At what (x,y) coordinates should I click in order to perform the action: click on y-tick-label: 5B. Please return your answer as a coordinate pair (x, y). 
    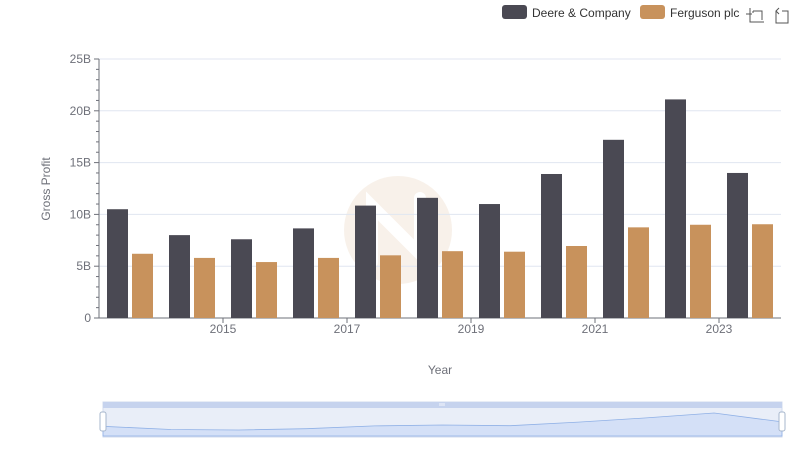
    Looking at the image, I should click on (83, 266).